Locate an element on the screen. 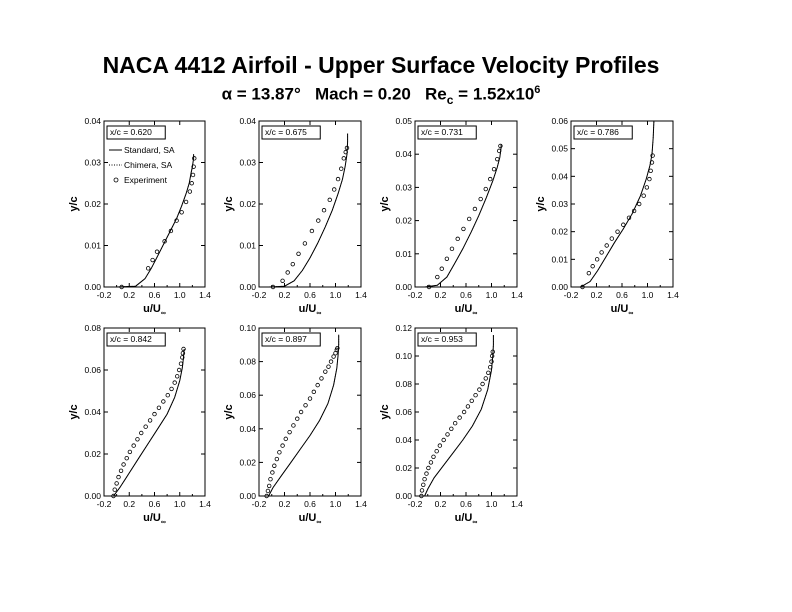 The width and height of the screenshot is (792, 612). station-label: x/c = 0.786 is located at coordinates (598, 132).